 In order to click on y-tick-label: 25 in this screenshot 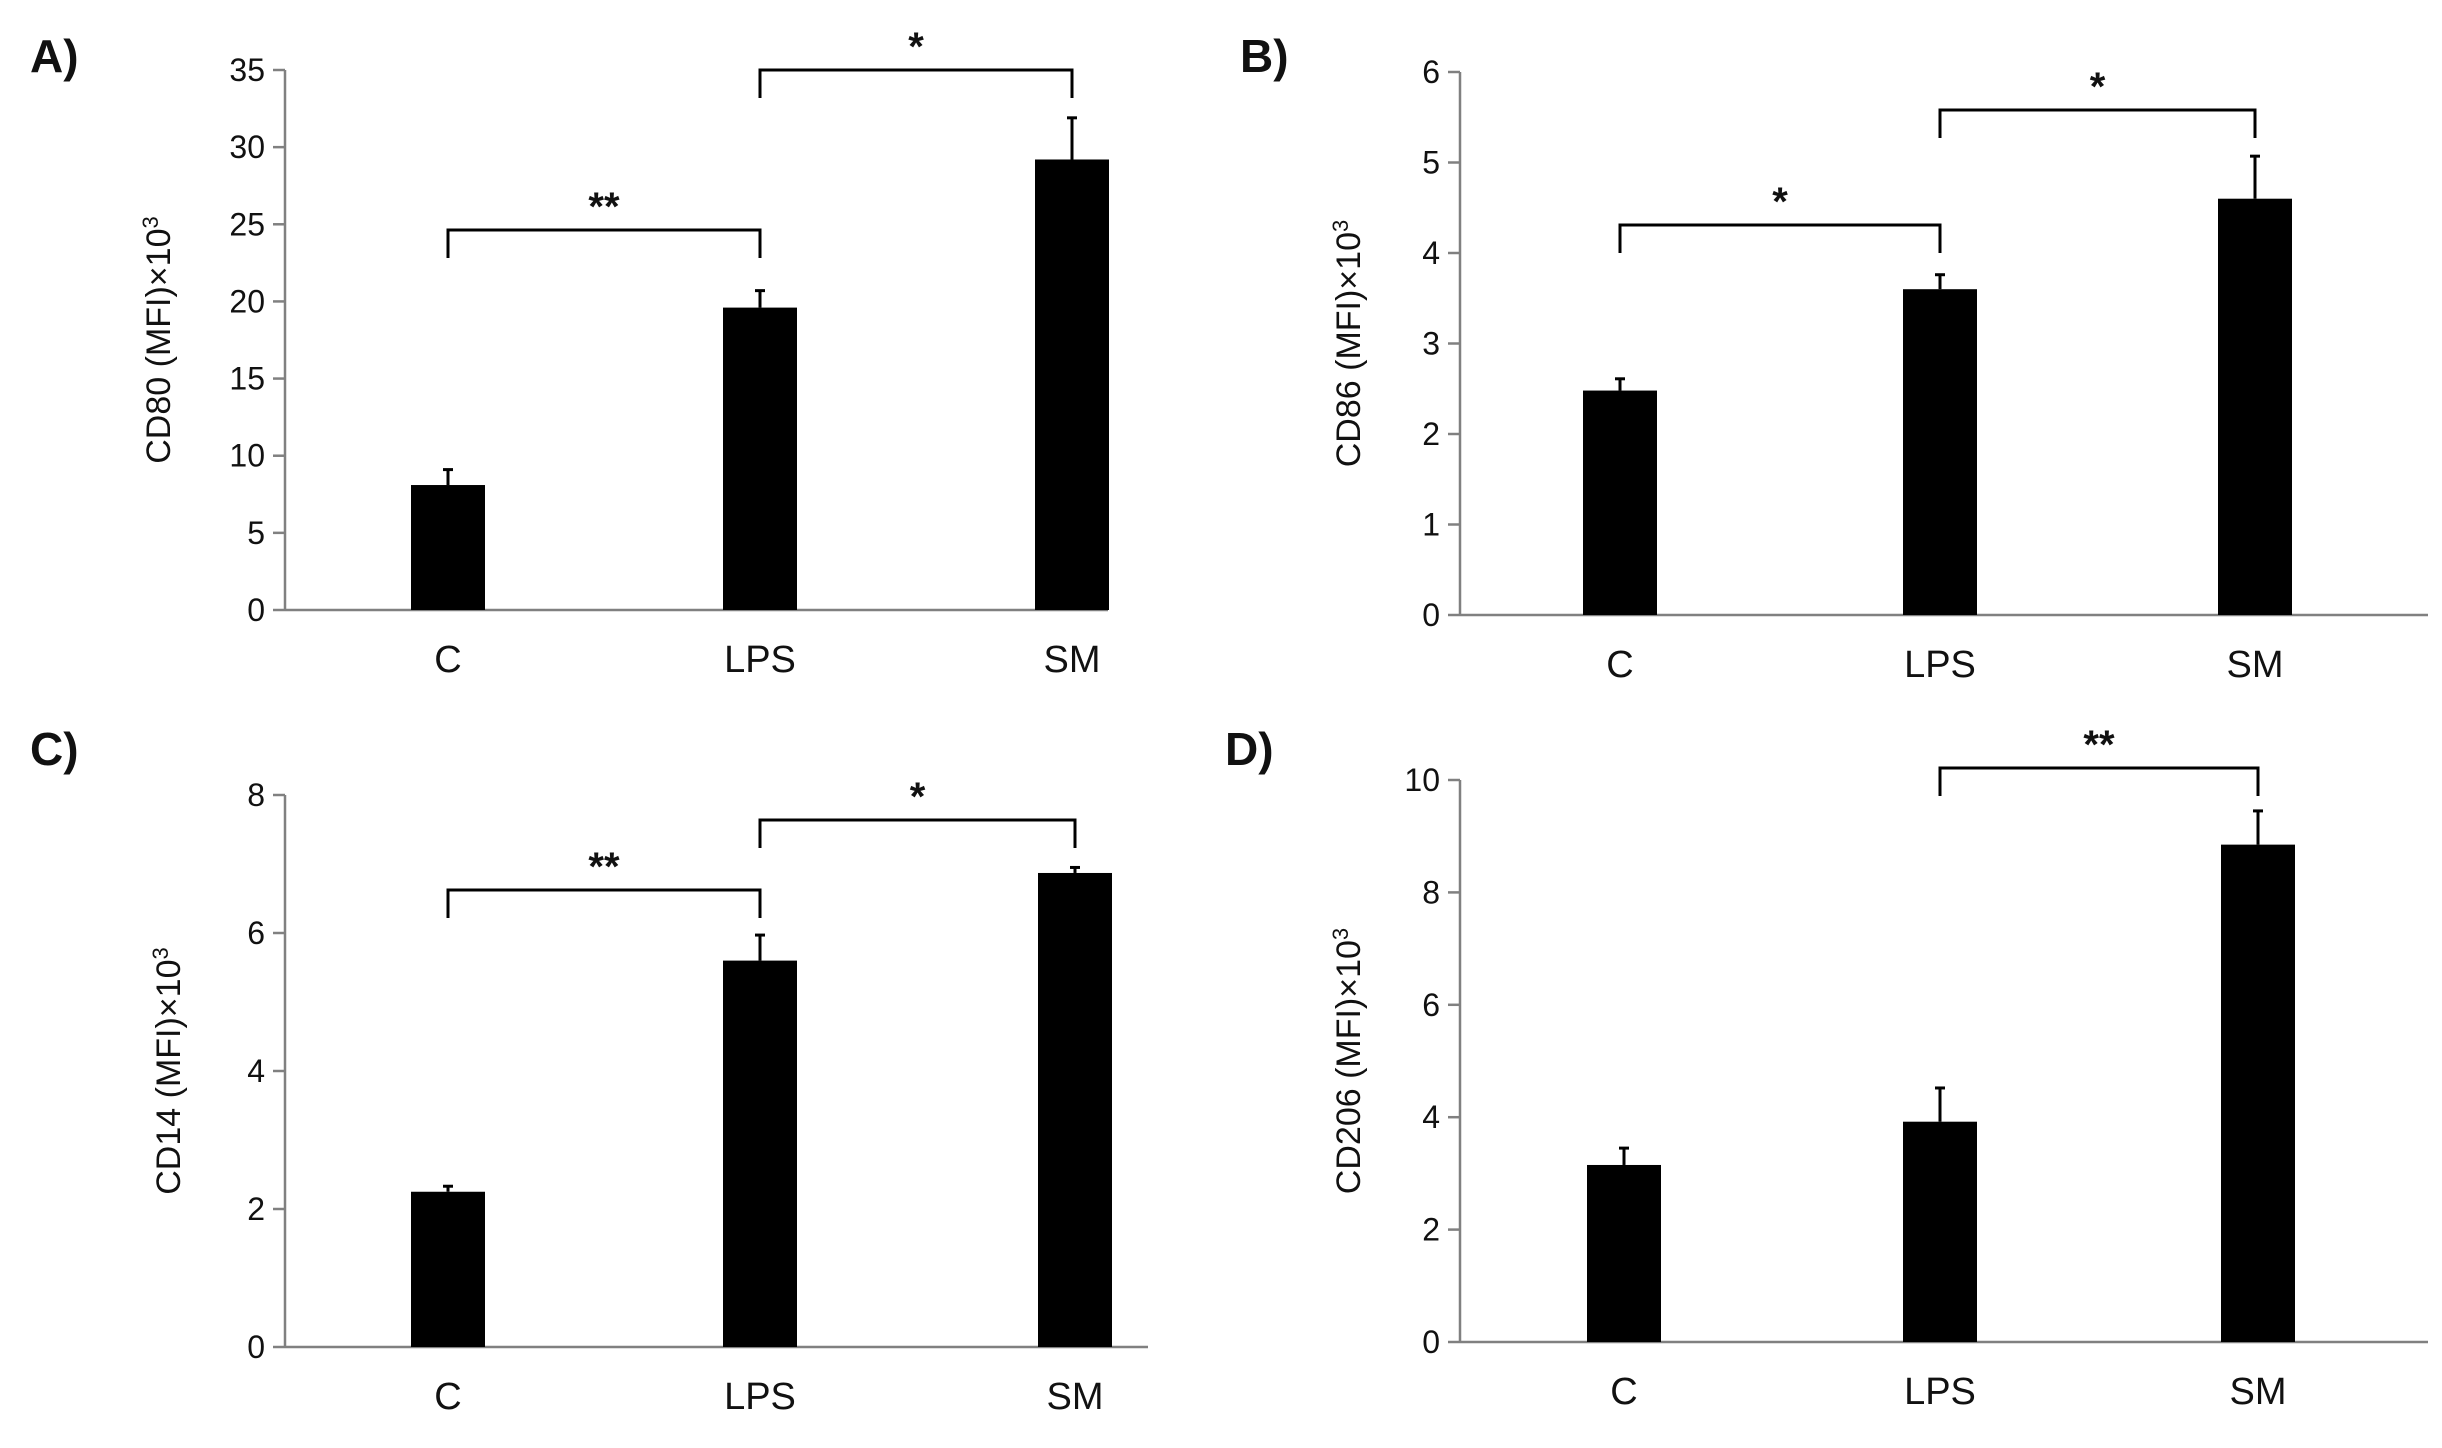, I will do `click(247, 224)`.